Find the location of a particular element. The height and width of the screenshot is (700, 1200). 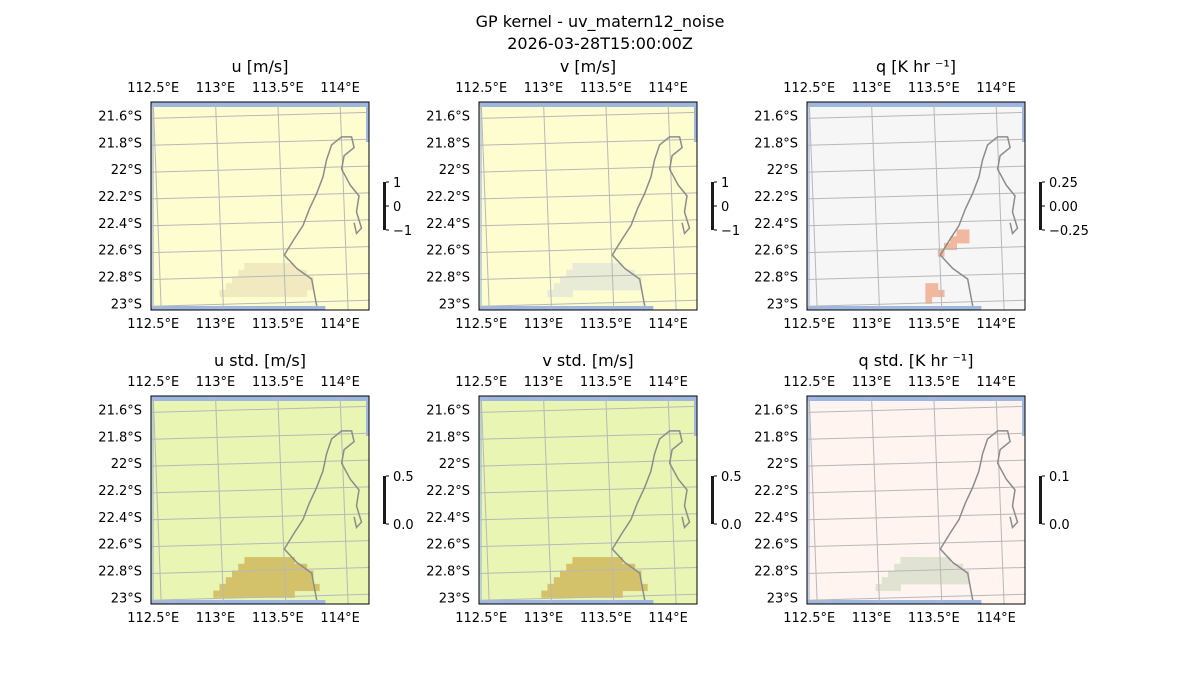

map-background is located at coordinates (916, 206).